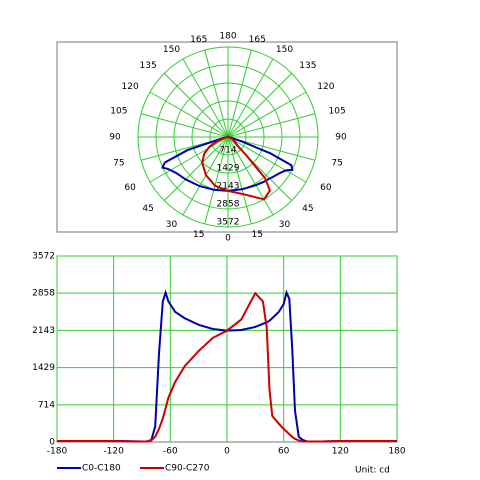 Image resolution: width=480 pixels, height=480 pixels. What do you see at coordinates (52, 443) in the screenshot?
I see `y-tick-label: 0` at bounding box center [52, 443].